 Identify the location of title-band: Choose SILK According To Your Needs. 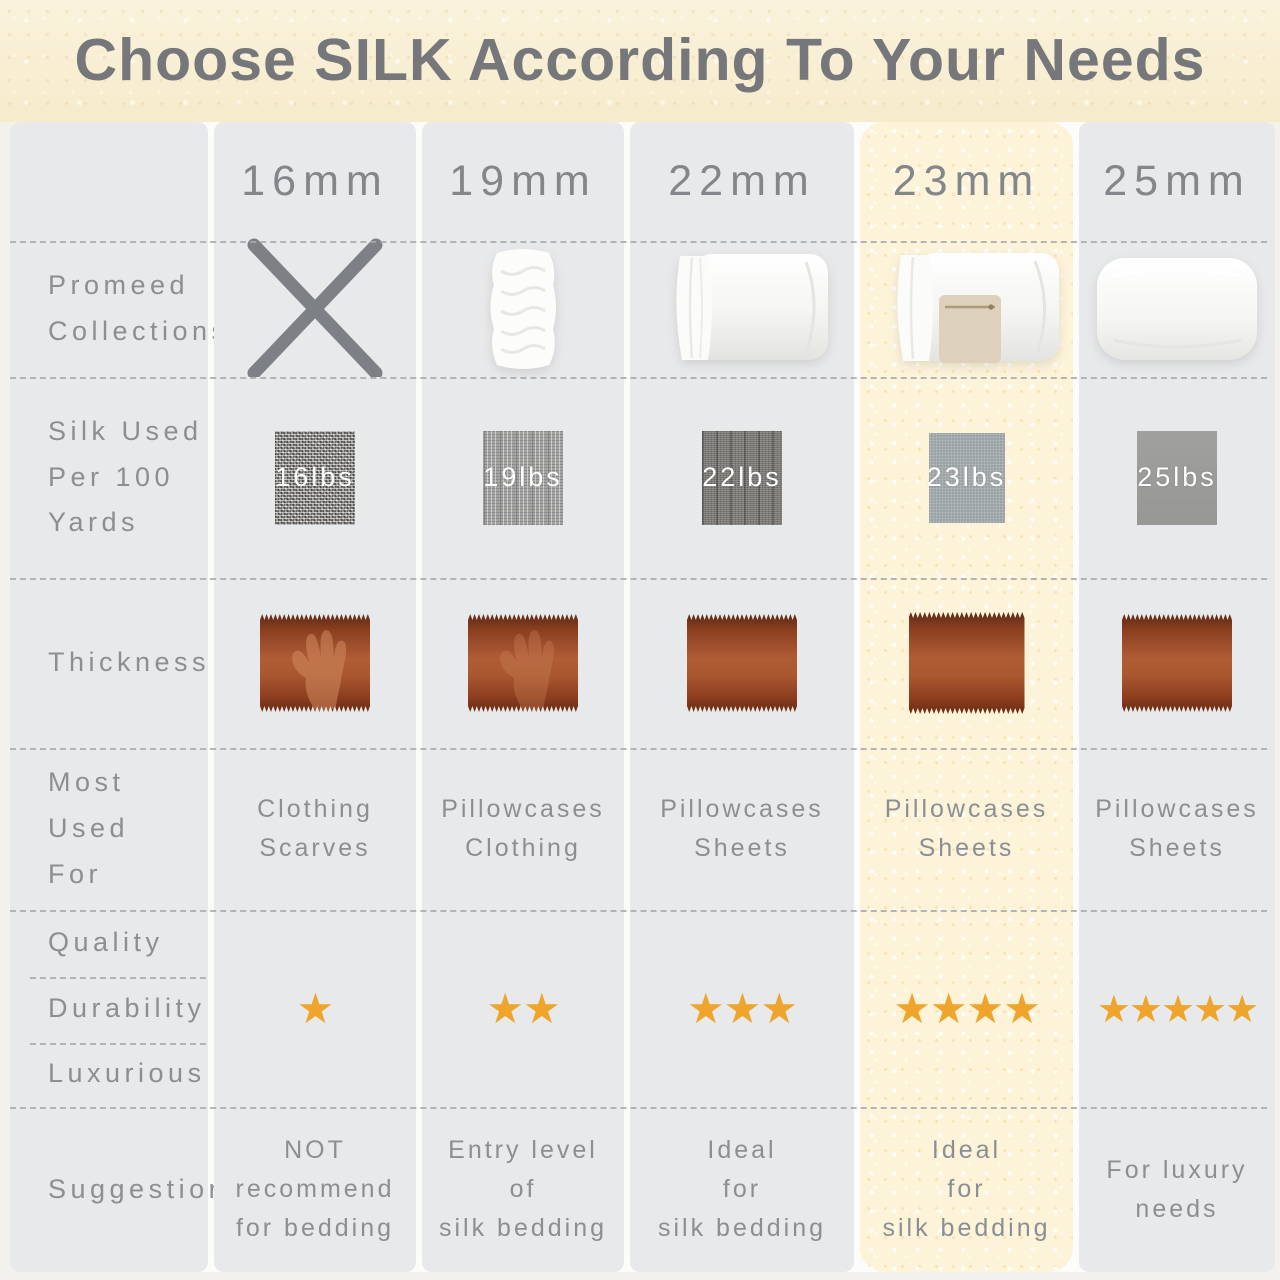
(640, 61).